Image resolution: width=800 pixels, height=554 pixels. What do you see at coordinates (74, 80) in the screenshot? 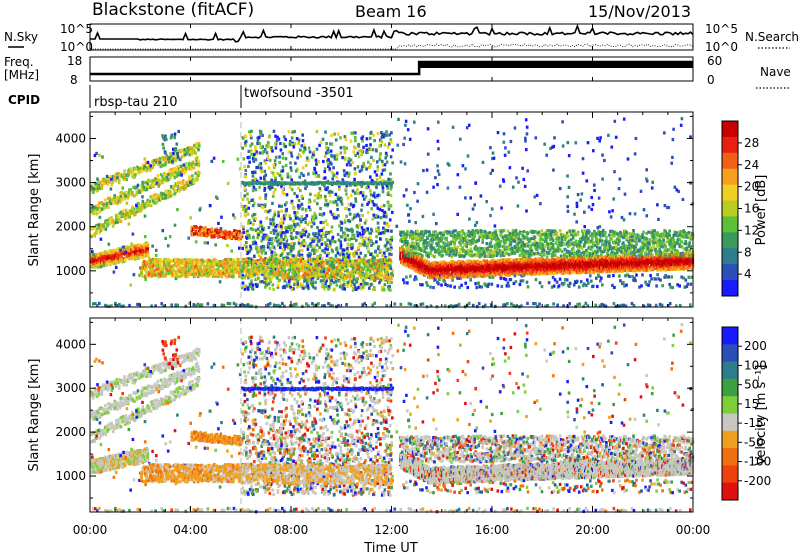
I see `freq-tick-bottom: 8` at bounding box center [74, 80].